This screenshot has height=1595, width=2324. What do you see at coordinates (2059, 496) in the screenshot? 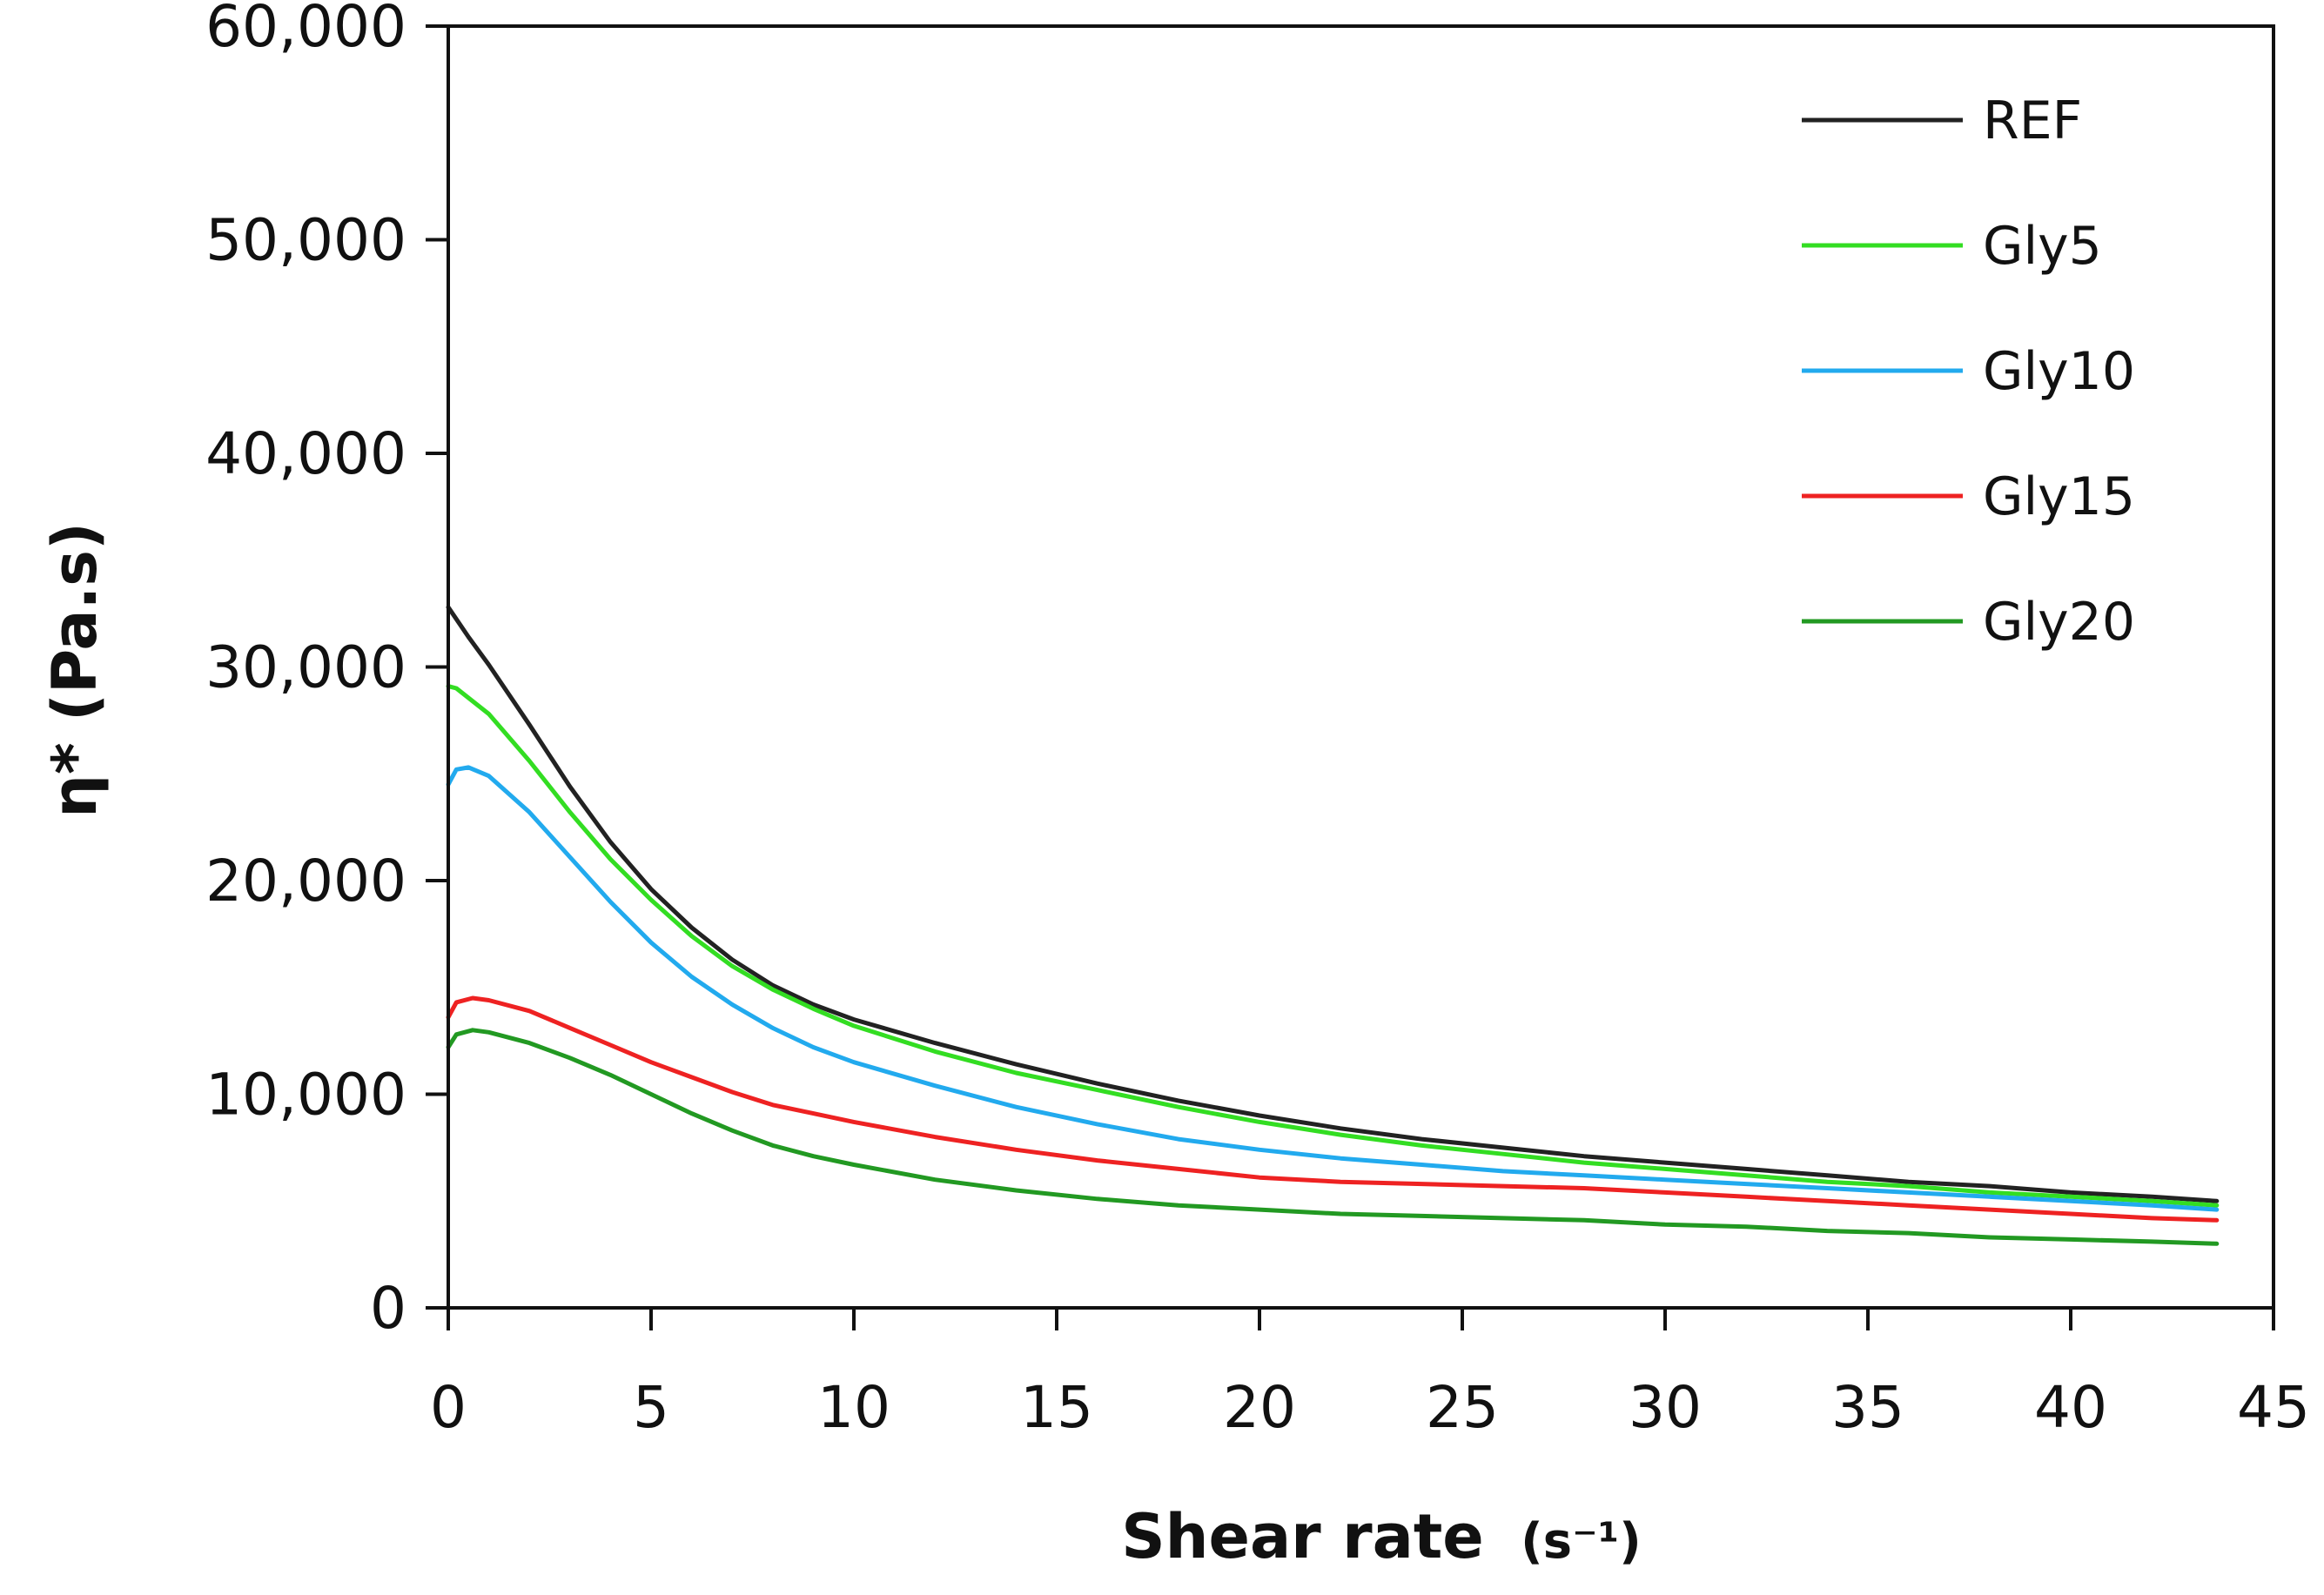
I see `legend-label: Gly15` at bounding box center [2059, 496].